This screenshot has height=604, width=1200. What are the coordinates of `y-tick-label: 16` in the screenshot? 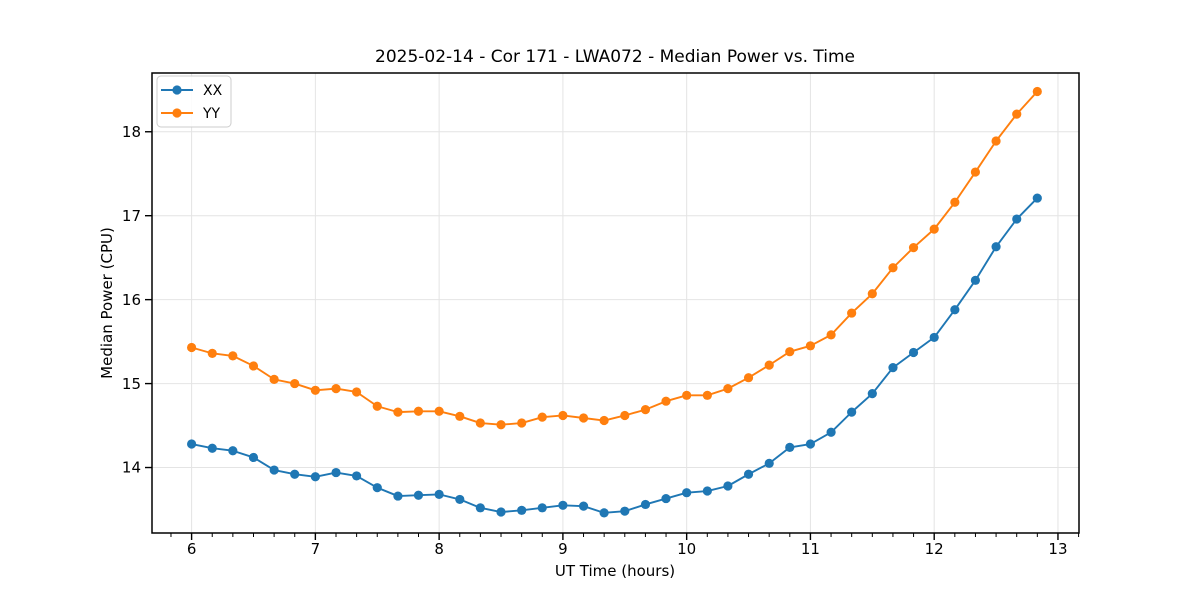 It's located at (131, 300).